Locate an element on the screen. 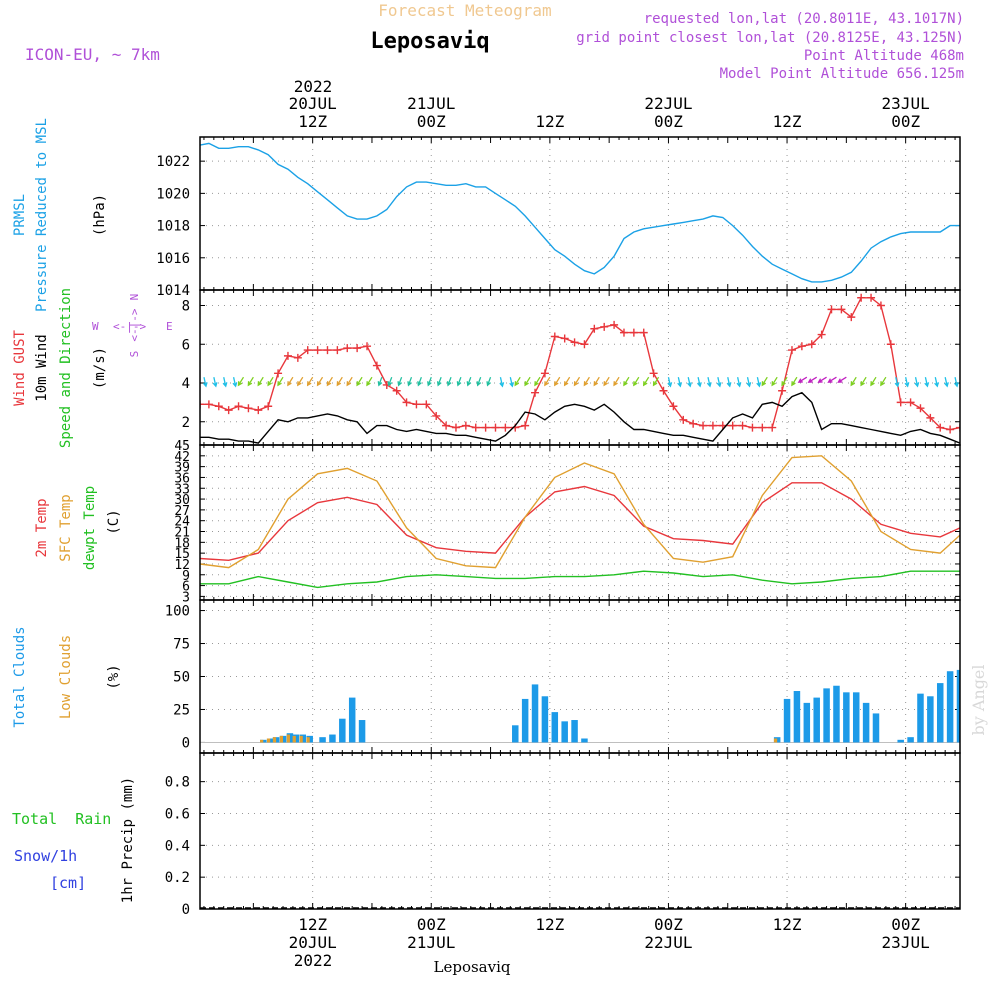 This screenshot has height=1000, width=1000. temperature-plot-area is located at coordinates (580, 522).